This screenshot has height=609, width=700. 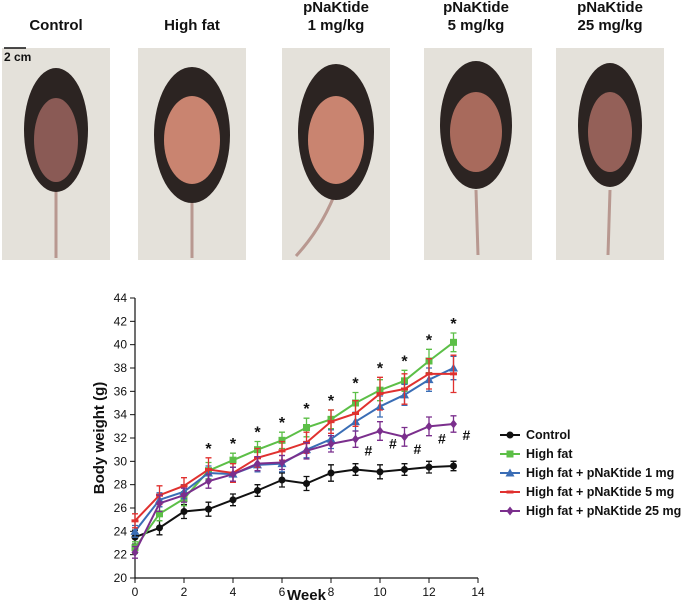 What do you see at coordinates (121, 508) in the screenshot?
I see `y-tick-label: 26` at bounding box center [121, 508].